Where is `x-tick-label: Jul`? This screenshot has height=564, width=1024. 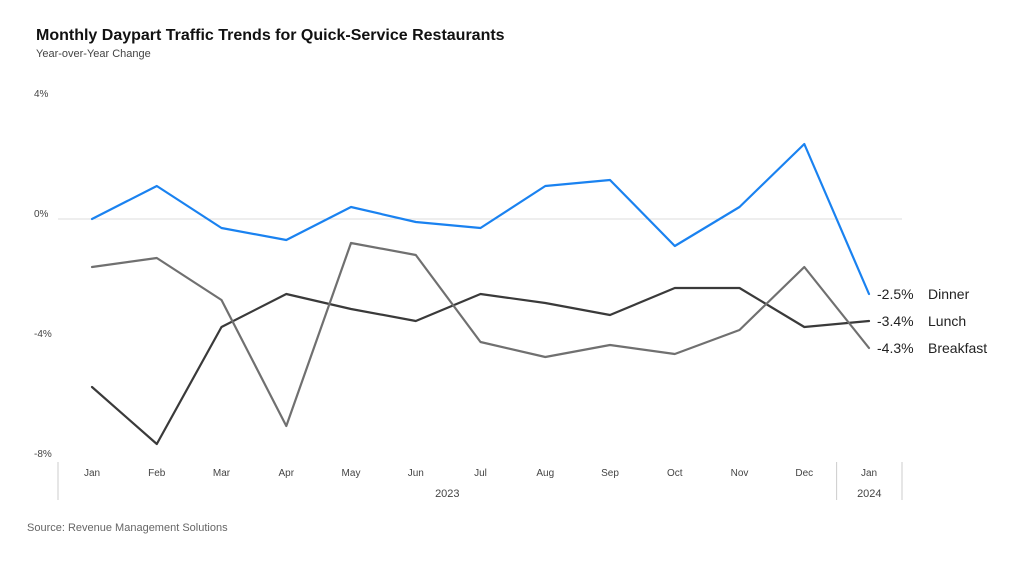 x-tick-label: Jul is located at coordinates (480, 473).